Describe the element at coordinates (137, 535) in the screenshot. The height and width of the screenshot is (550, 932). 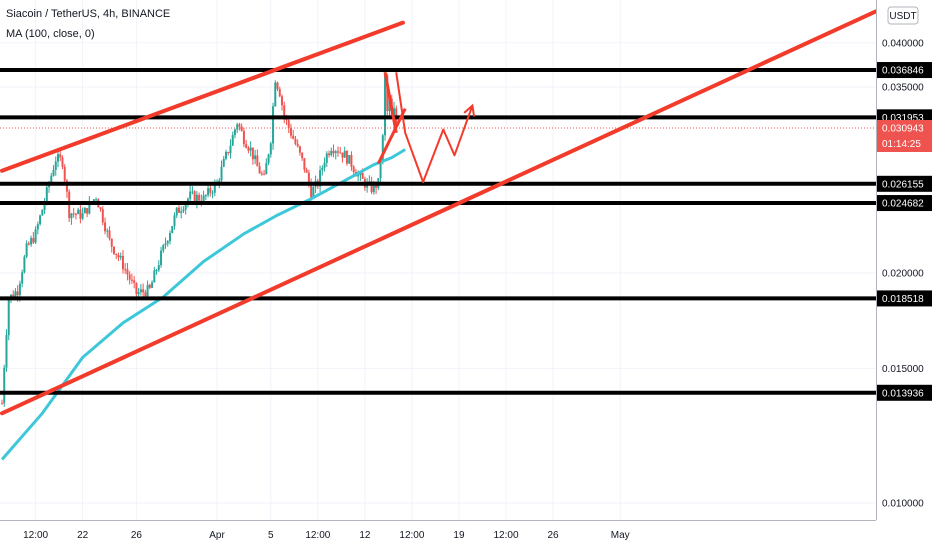
I see `x-tick-label: 26` at that location.